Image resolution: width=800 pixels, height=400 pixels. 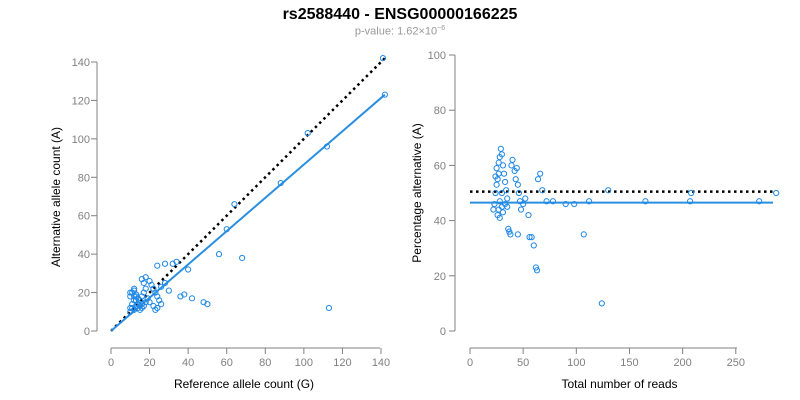 I want to click on panel-1-x-tick-label: 0, so click(x=111, y=363).